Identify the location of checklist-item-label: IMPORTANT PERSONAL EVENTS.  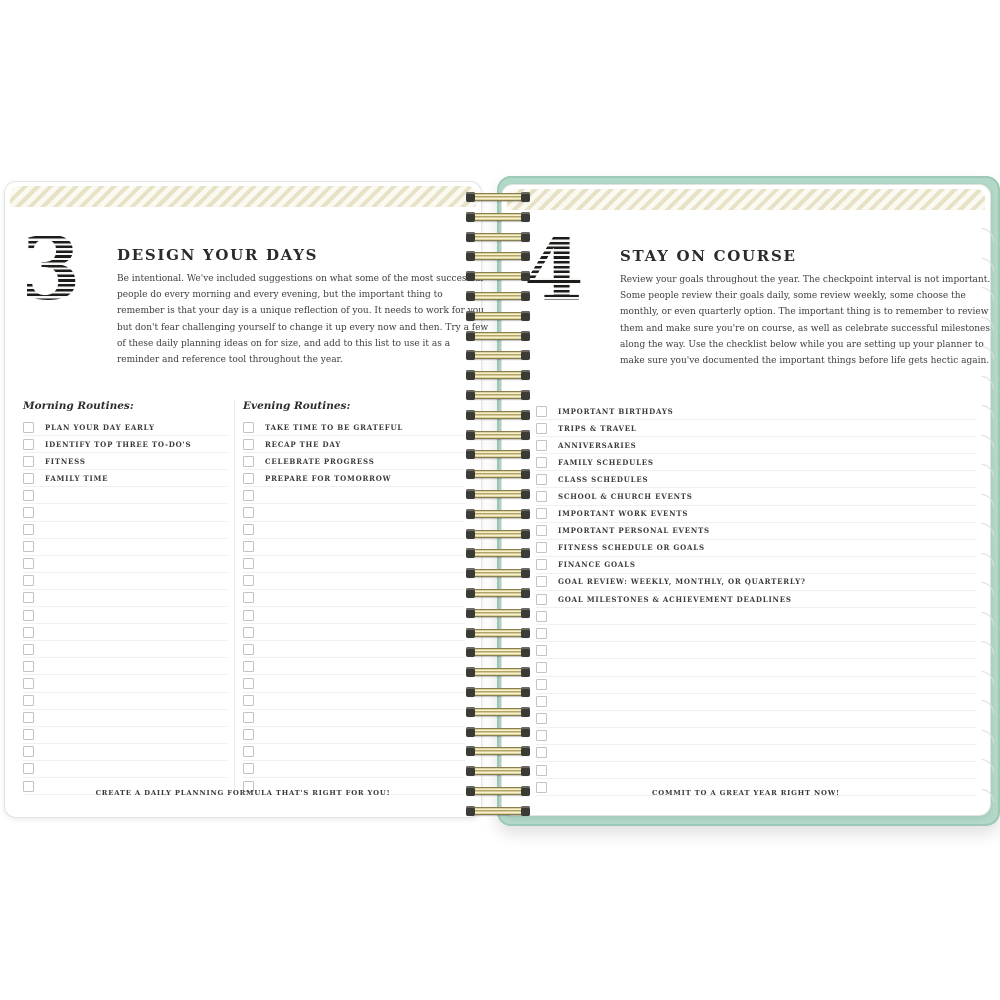
(634, 531).